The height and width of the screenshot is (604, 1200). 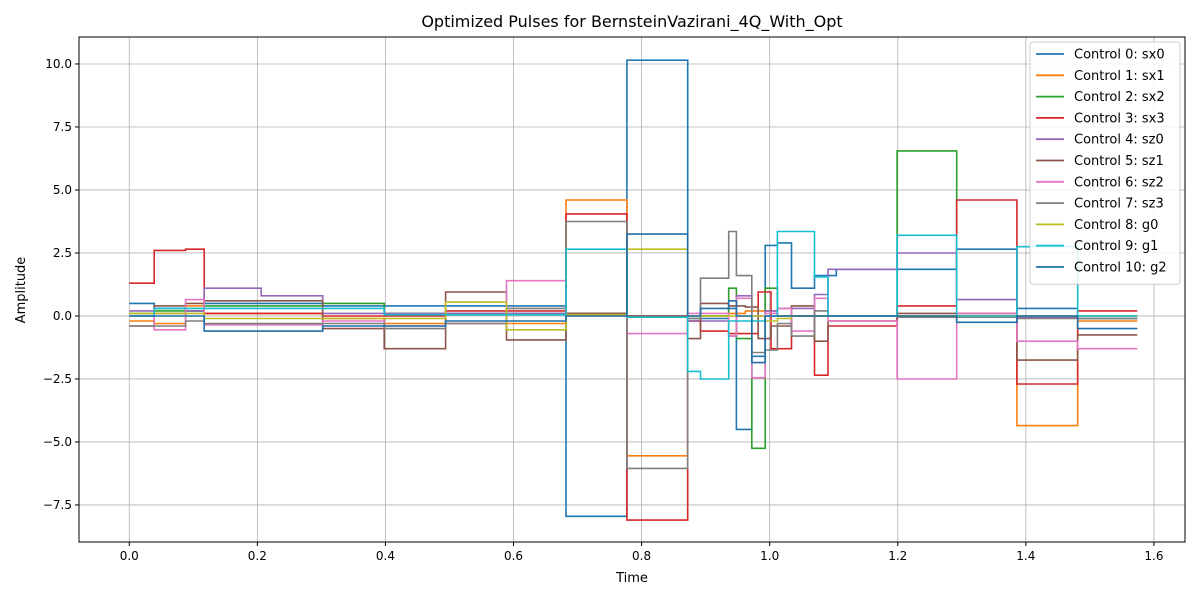 I want to click on legend-label: Control 1: sx1, so click(x=1119, y=76).